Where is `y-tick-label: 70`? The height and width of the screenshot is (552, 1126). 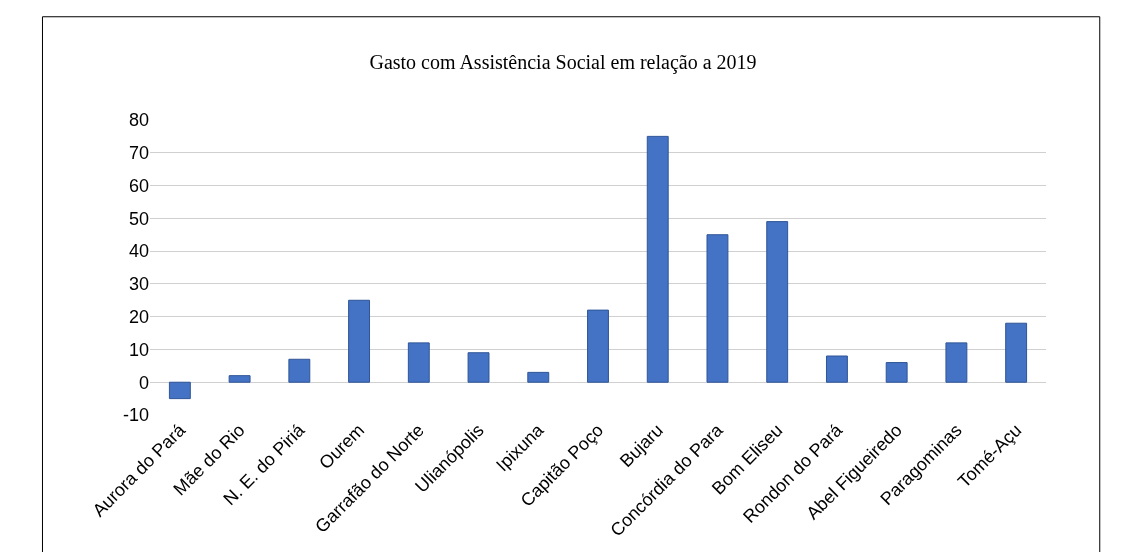
y-tick-label: 70 is located at coordinates (138, 153).